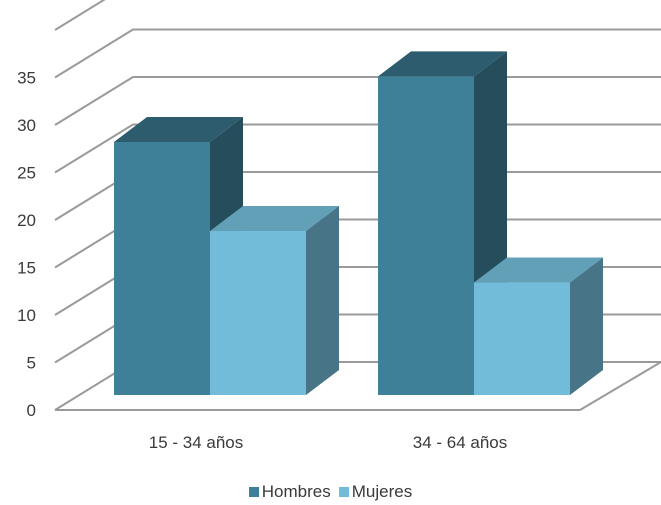 This screenshot has height=505, width=661. I want to click on legend-label-hombres: Hombres, so click(296, 491).